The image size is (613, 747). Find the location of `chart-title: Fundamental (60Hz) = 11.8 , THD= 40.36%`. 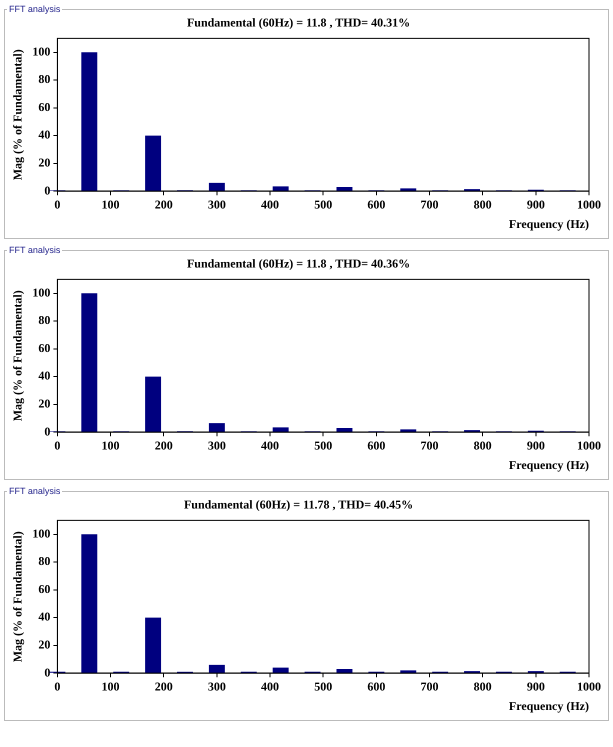

chart-title: Fundamental (60Hz) = 11.8 , THD= 40.36% is located at coordinates (298, 263).